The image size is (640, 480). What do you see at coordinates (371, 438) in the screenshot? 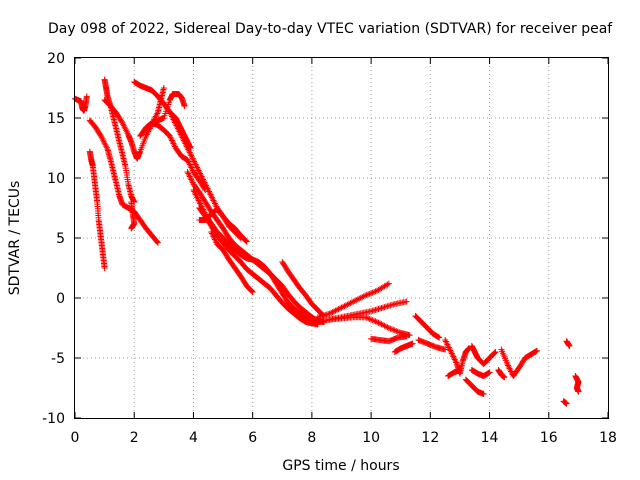
I see `x-tick-label: 10` at bounding box center [371, 438].